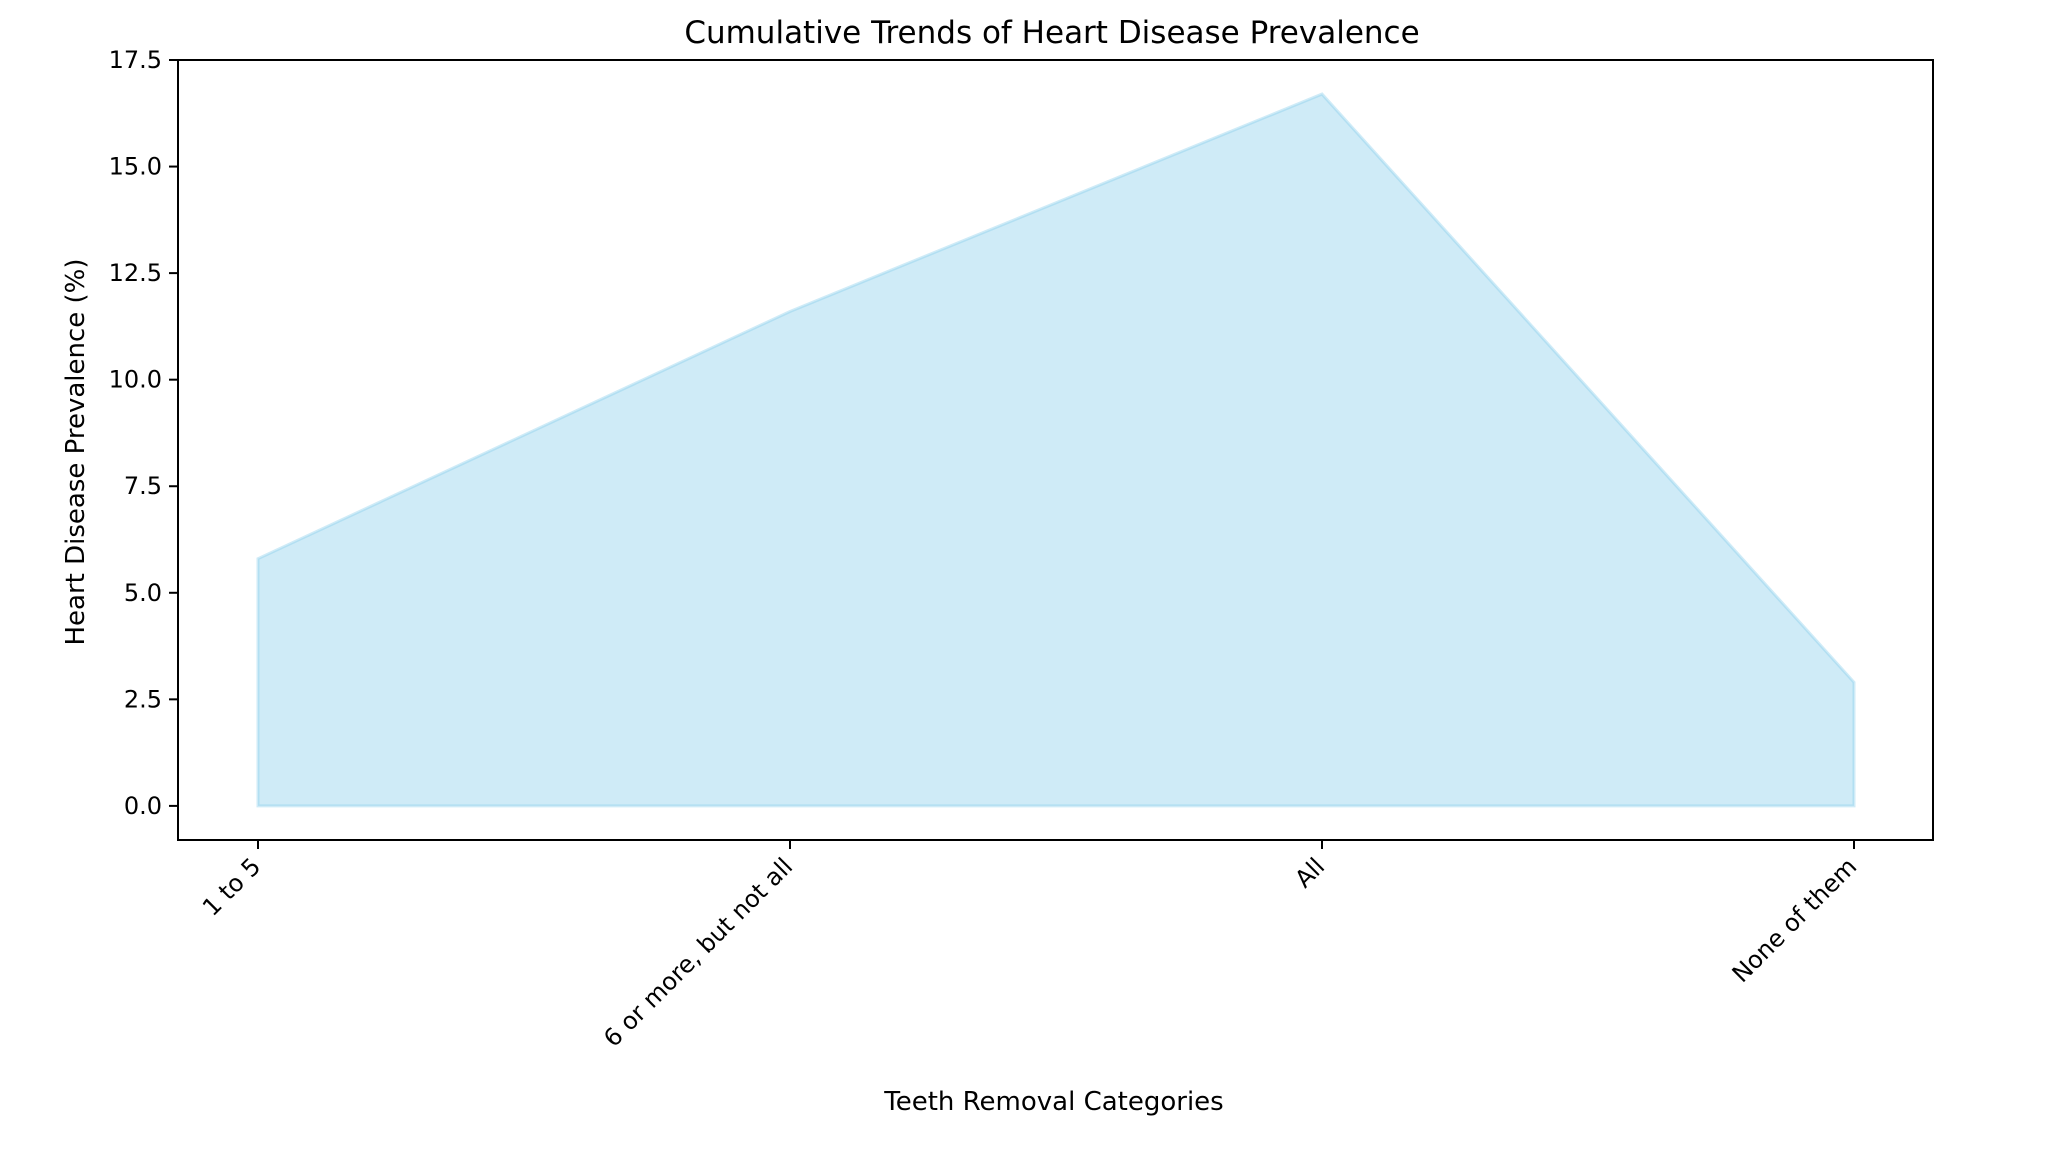 The width and height of the screenshot is (2048, 1176). I want to click on y-axis: 0.0 2.5 5.0 7.5 10.0 12.5 15.0 17.5, so click(143, 433).